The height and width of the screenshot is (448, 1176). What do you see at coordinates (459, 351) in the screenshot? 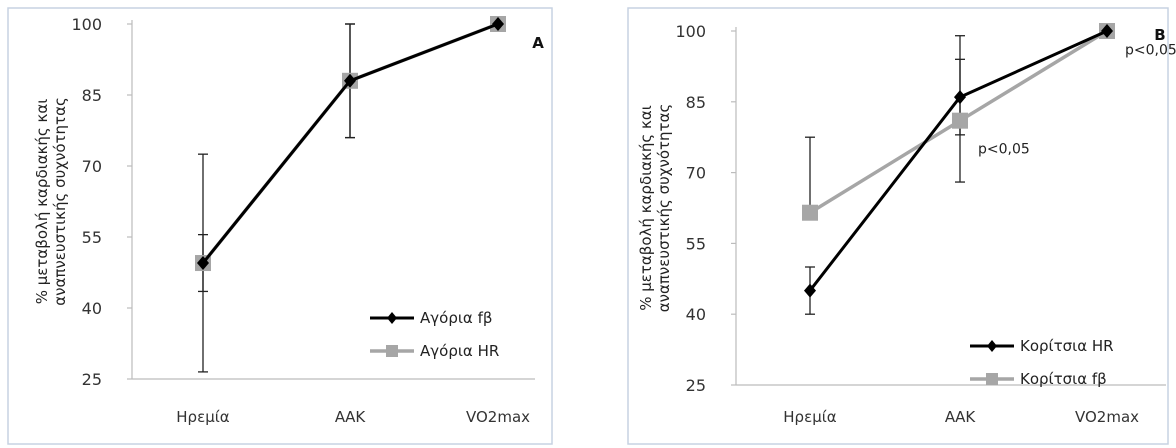
I see `legend-label: Αγόρια HR` at bounding box center [459, 351].